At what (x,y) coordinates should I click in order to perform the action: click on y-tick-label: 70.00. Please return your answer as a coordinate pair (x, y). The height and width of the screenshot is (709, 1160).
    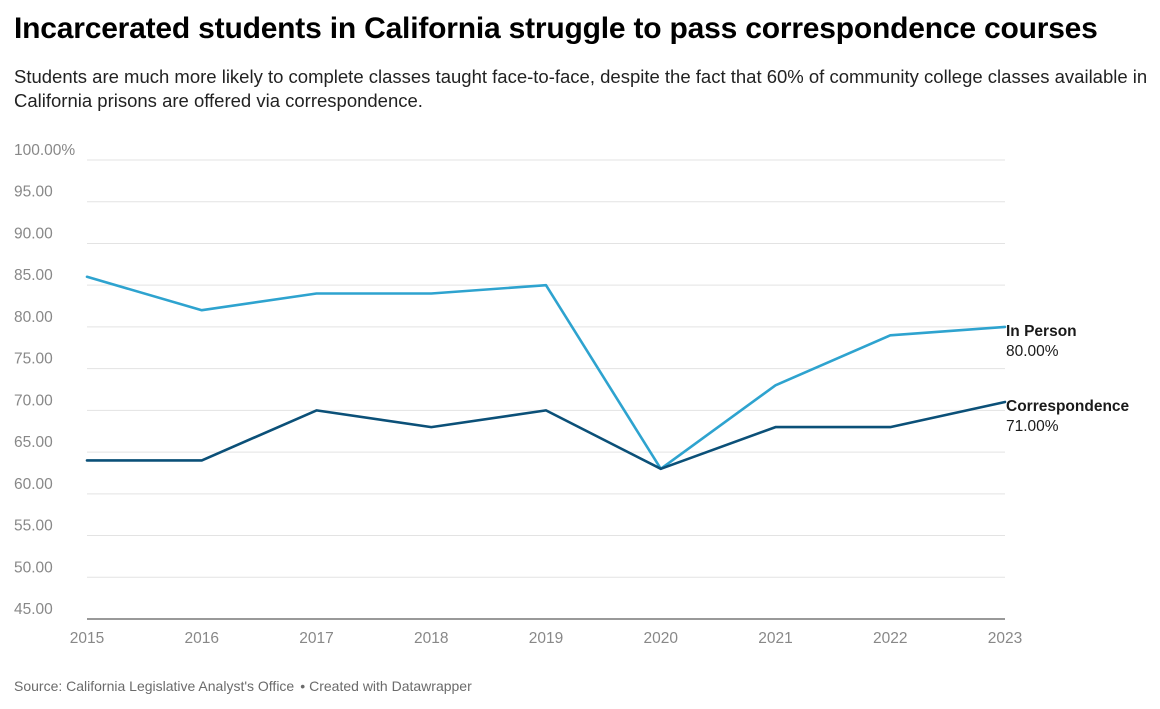
    Looking at the image, I should click on (33, 400).